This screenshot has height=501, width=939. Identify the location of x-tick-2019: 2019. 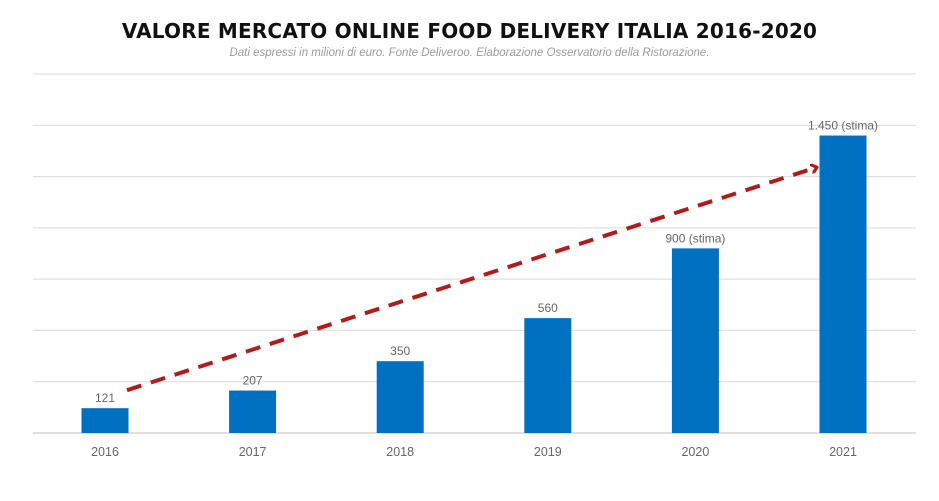
(548, 452).